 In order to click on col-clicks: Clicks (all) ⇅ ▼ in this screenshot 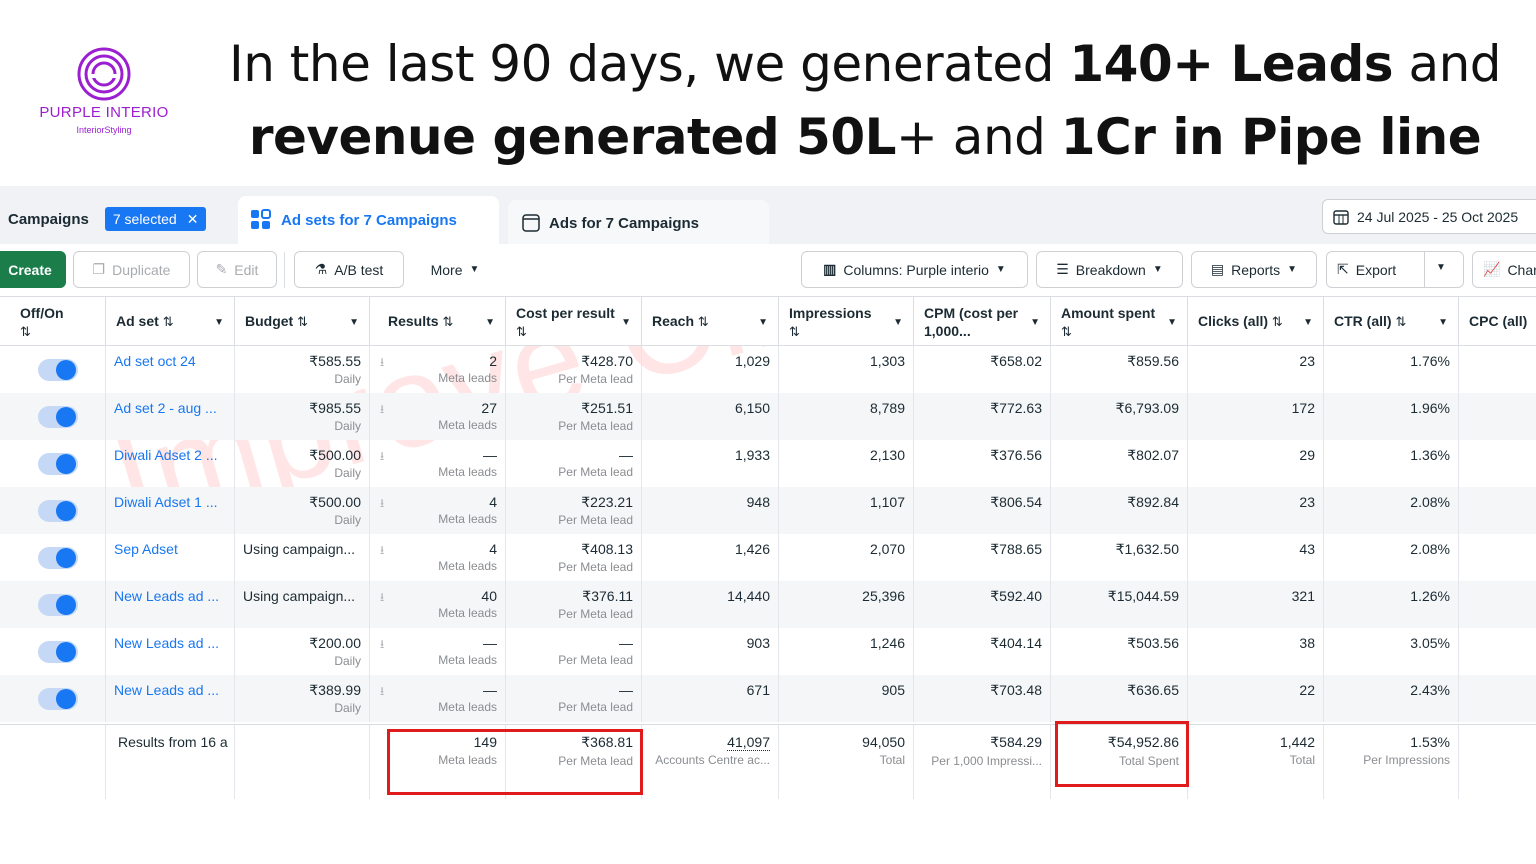, I will do `click(1256, 321)`.